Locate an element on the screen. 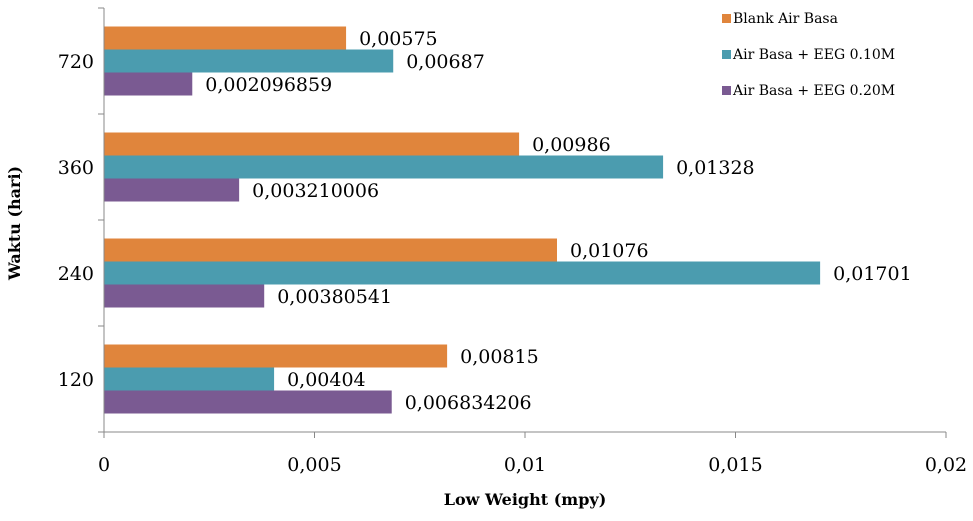  data-label-720-series-1: 0,00575 is located at coordinates (398, 39).